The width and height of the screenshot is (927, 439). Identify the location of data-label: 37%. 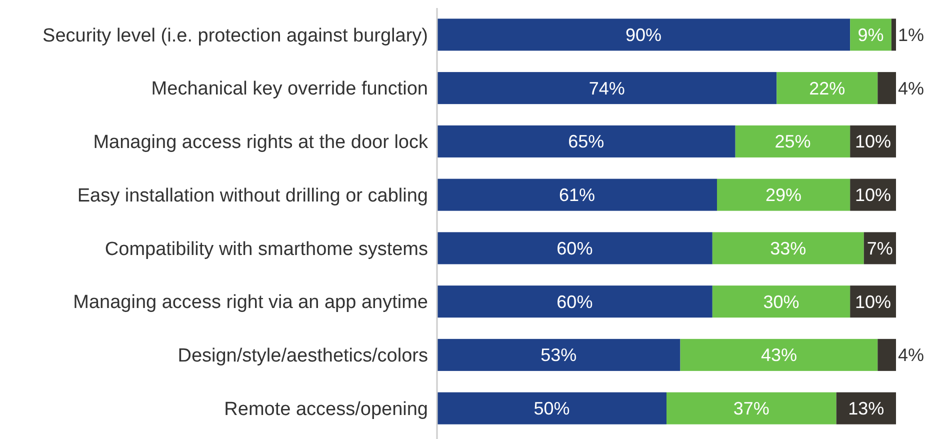
(751, 408).